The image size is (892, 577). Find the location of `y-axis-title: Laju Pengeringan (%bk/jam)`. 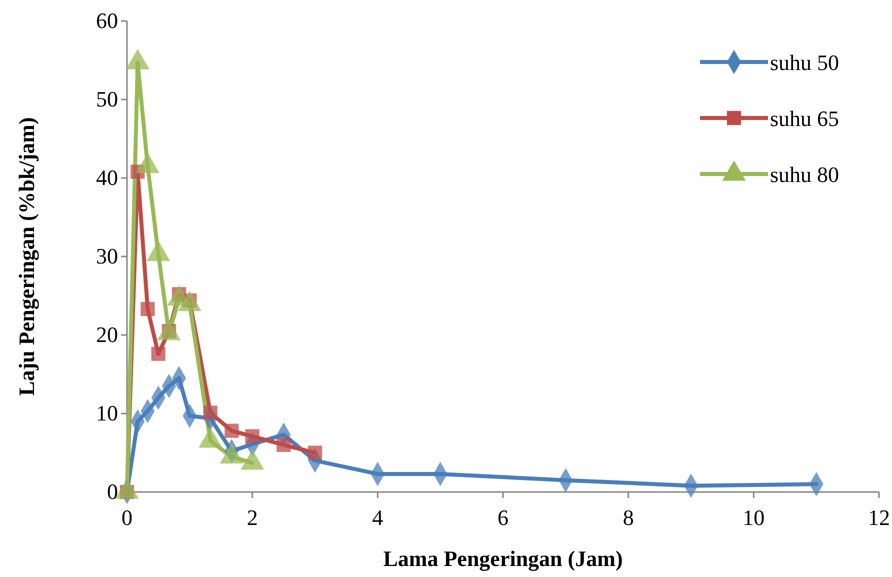

y-axis-title: Laju Pengeringan (%bk/jam) is located at coordinates (26, 256).